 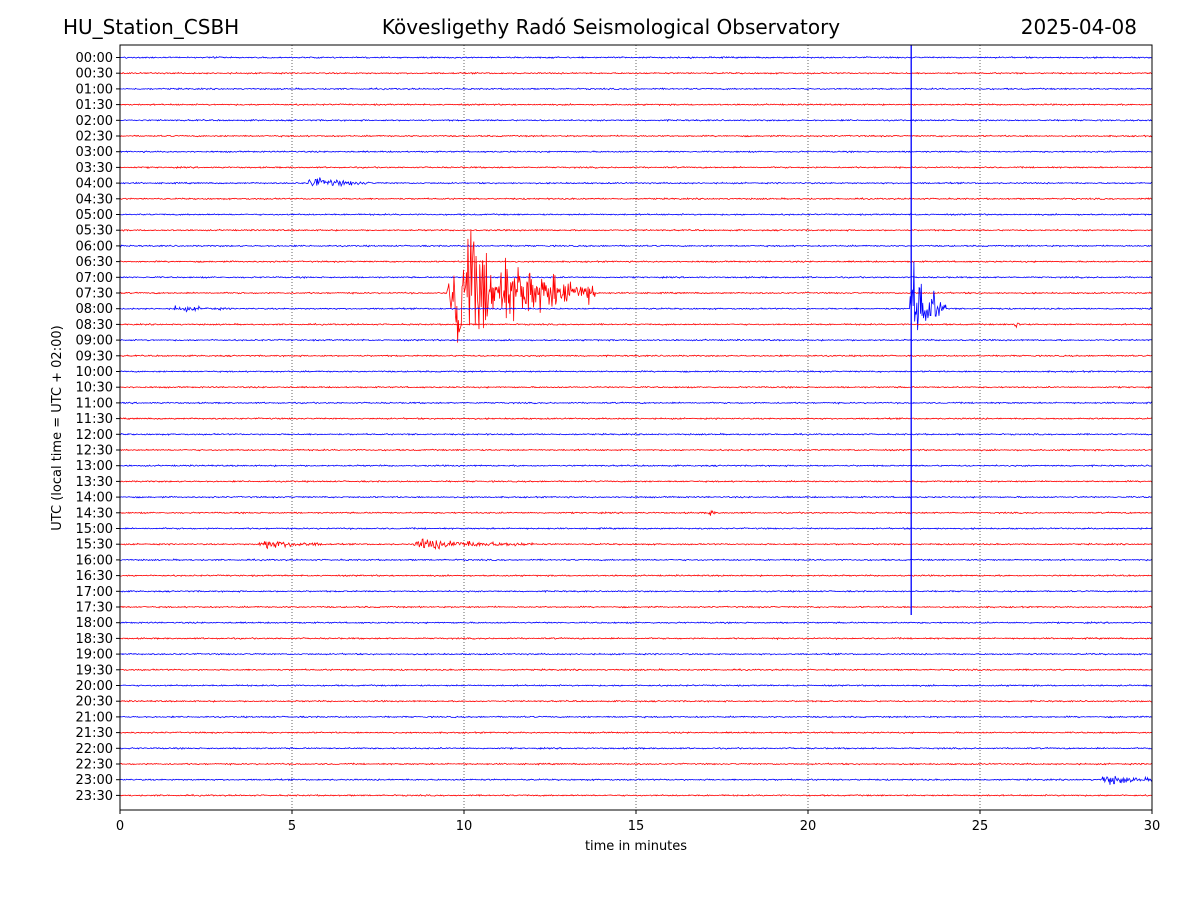 I want to click on row-label: 01:30, so click(x=94, y=105).